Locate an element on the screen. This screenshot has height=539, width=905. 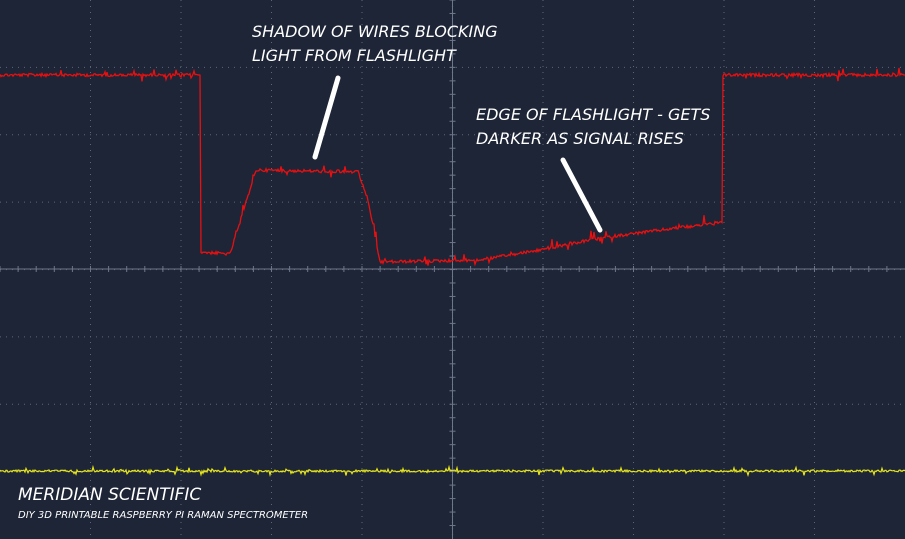
annotation-line: SHADOW OF WIRES BLOCKING is located at coordinates (375, 31).